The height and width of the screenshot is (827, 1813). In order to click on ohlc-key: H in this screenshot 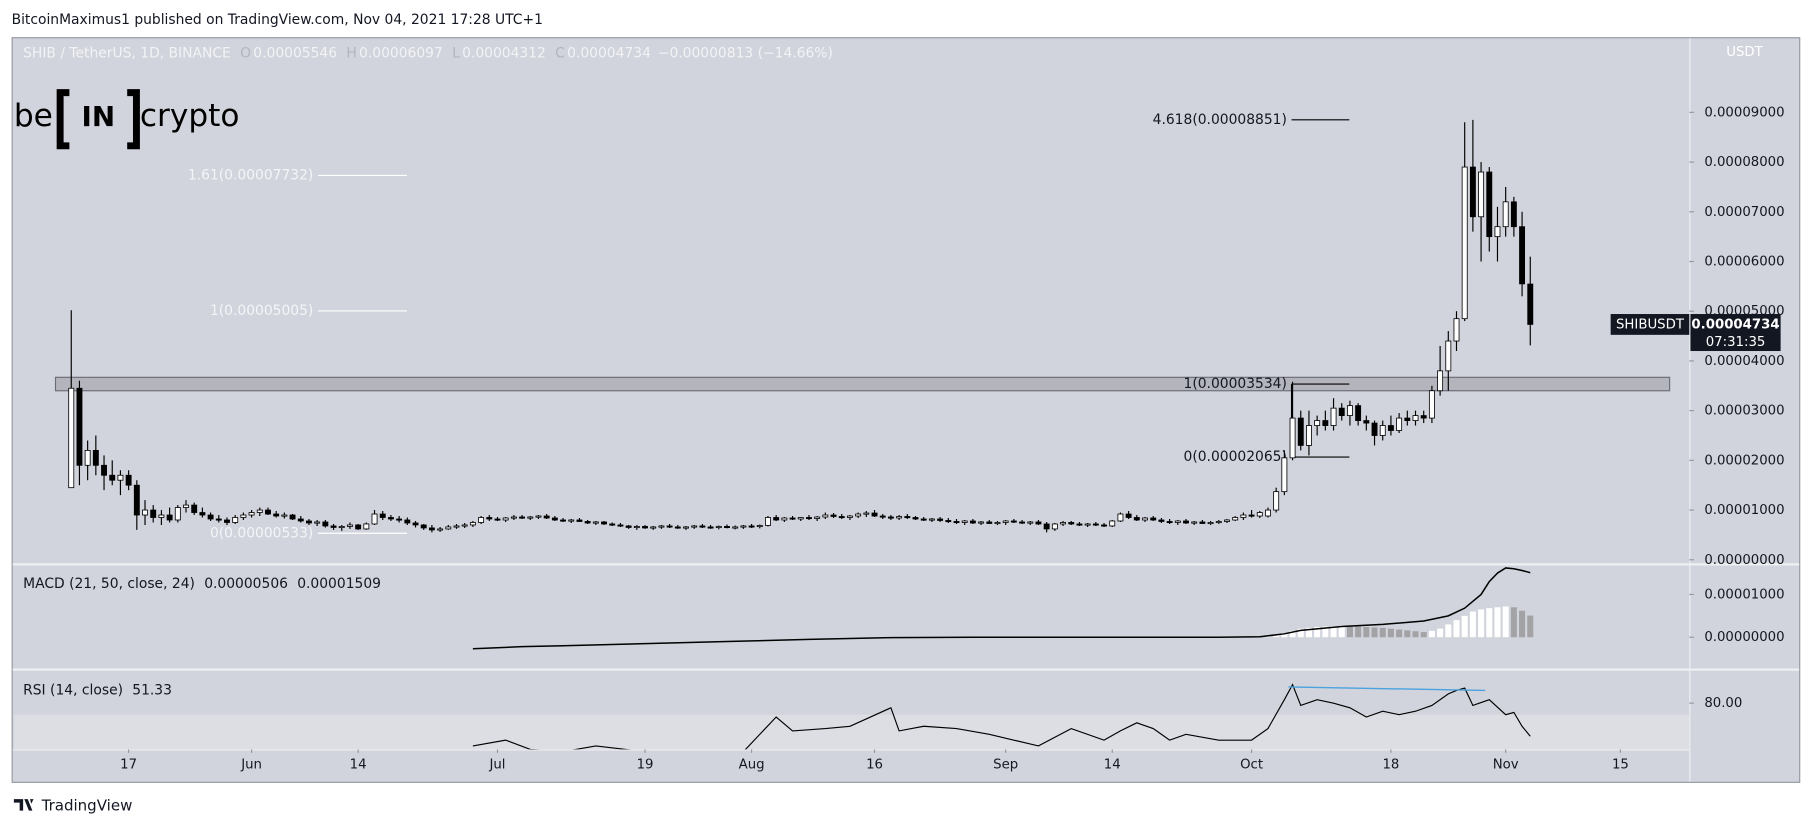, I will do `click(351, 53)`.